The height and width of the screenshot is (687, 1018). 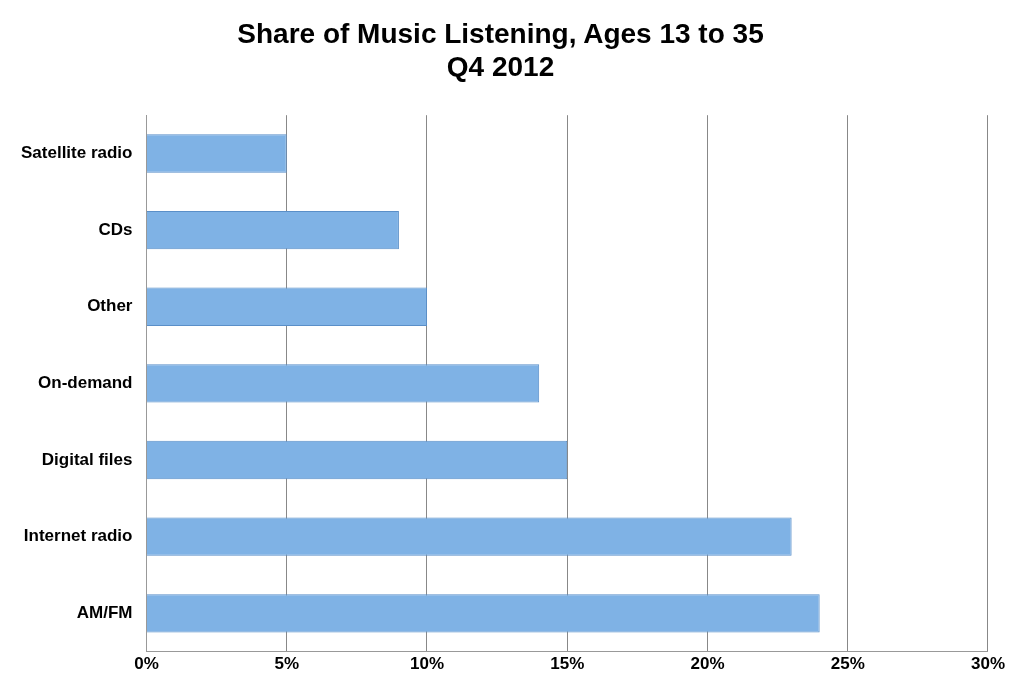 What do you see at coordinates (85, 383) in the screenshot?
I see `y-tick-label: On-demand` at bounding box center [85, 383].